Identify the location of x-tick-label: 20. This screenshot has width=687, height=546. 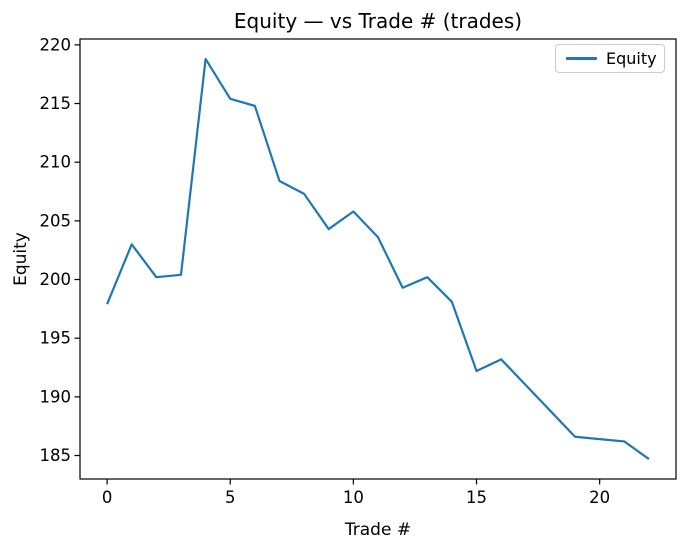
(599, 497).